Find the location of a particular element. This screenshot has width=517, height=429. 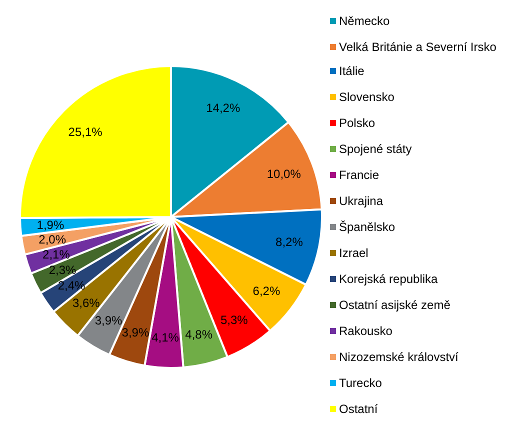

legend-label: Ostatní is located at coordinates (359, 409).